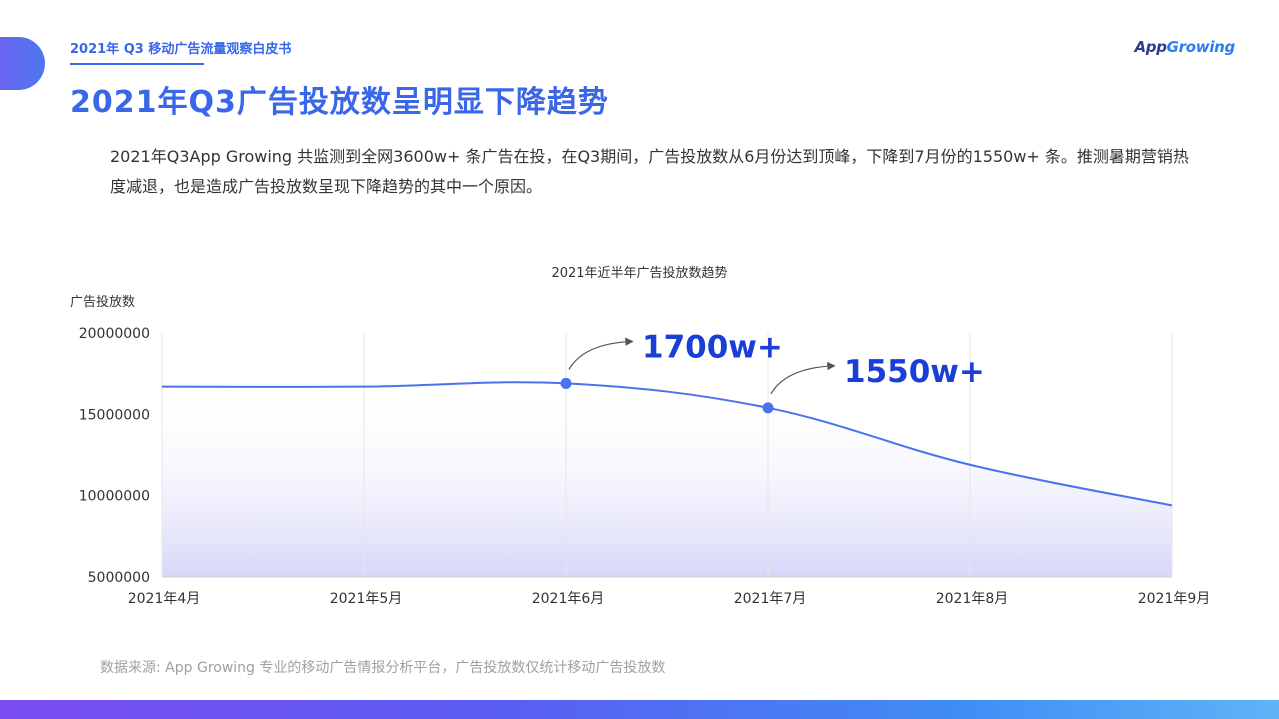 Image resolution: width=1279 pixels, height=719 pixels. Describe the element at coordinates (22, 63) in the screenshot. I see `corner-tab-decoration` at that location.